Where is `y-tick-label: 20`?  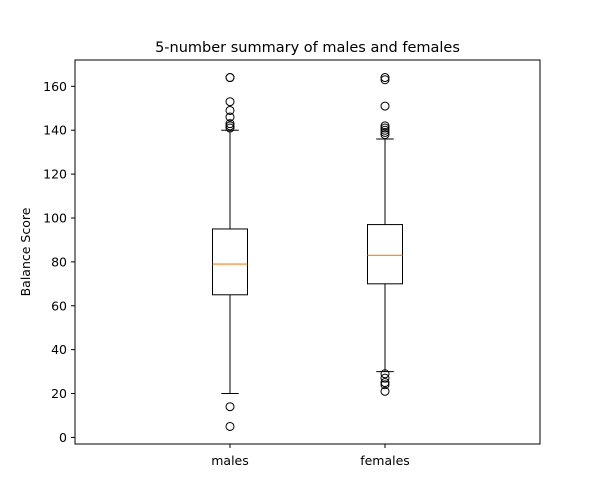
y-tick-label: 20 is located at coordinates (59, 393).